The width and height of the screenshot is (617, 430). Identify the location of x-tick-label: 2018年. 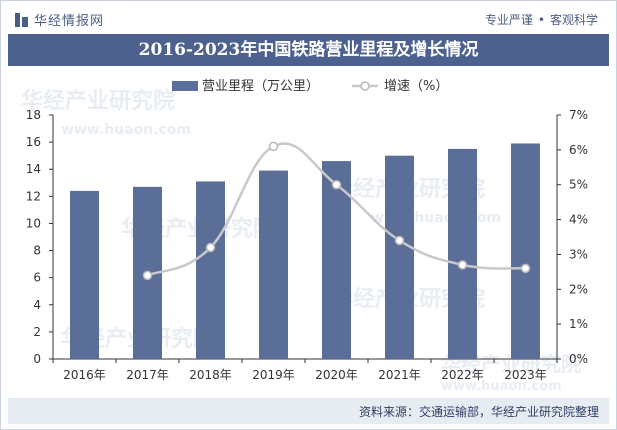
(210, 375).